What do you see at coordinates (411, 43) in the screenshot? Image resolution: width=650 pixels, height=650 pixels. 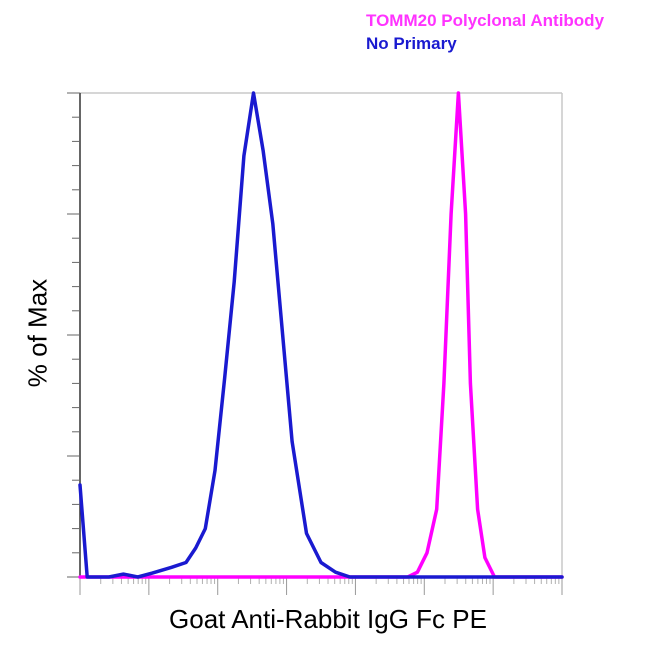 I see `legend-entry-no-primary: No Primary` at bounding box center [411, 43].